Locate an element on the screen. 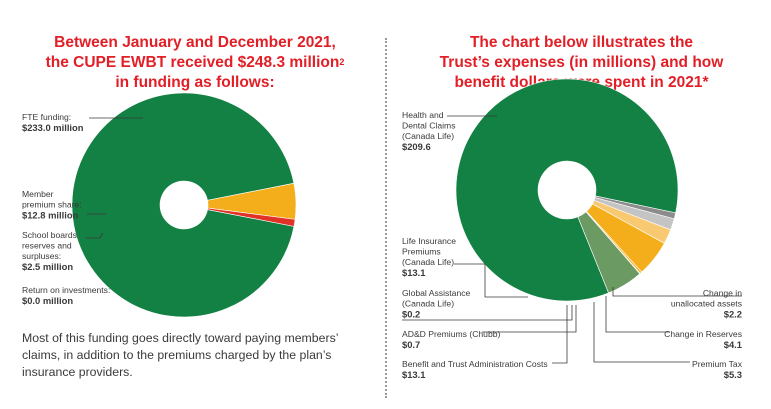 Image resolution: width=771 pixels, height=409 pixels. footnote-marker: 2 is located at coordinates (342, 62).